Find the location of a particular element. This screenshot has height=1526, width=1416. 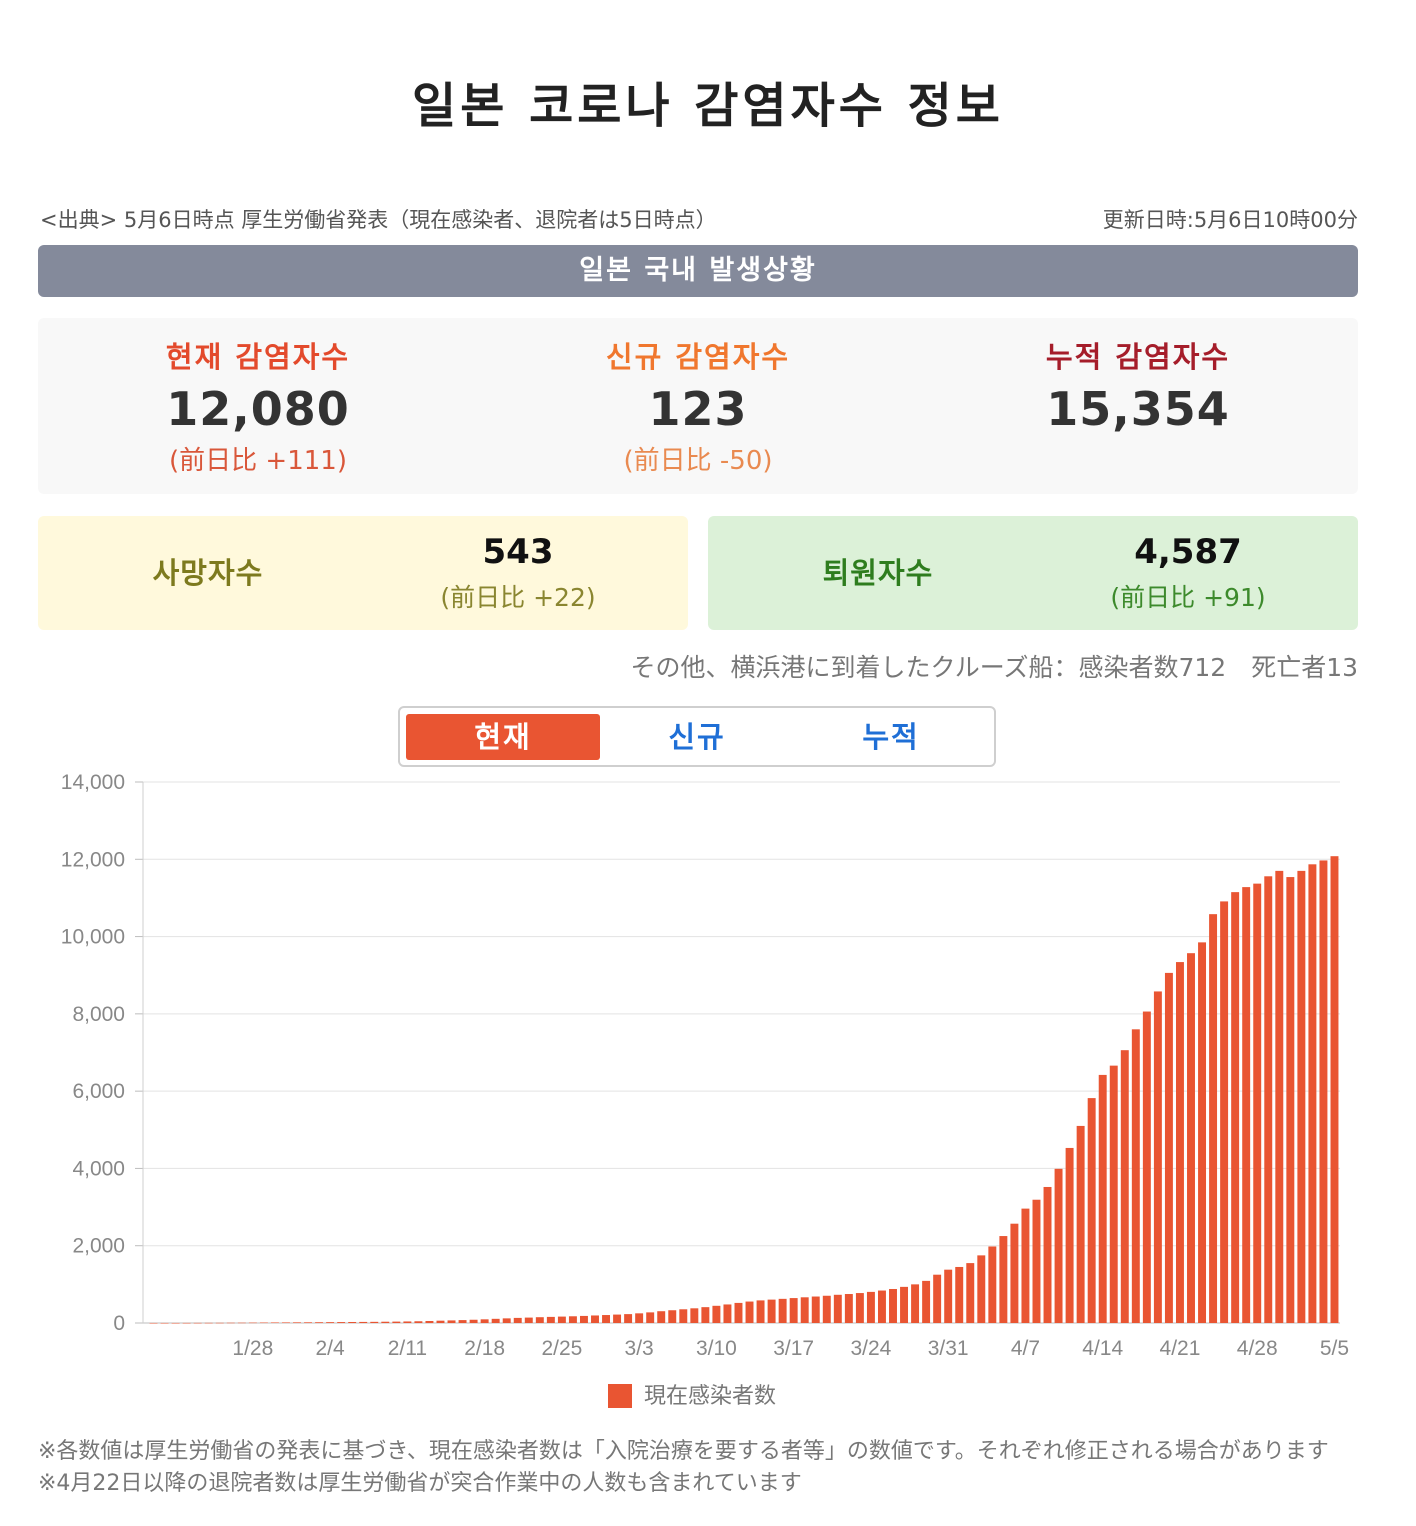

deaths-label: 사망자수 is located at coordinates (208, 573).